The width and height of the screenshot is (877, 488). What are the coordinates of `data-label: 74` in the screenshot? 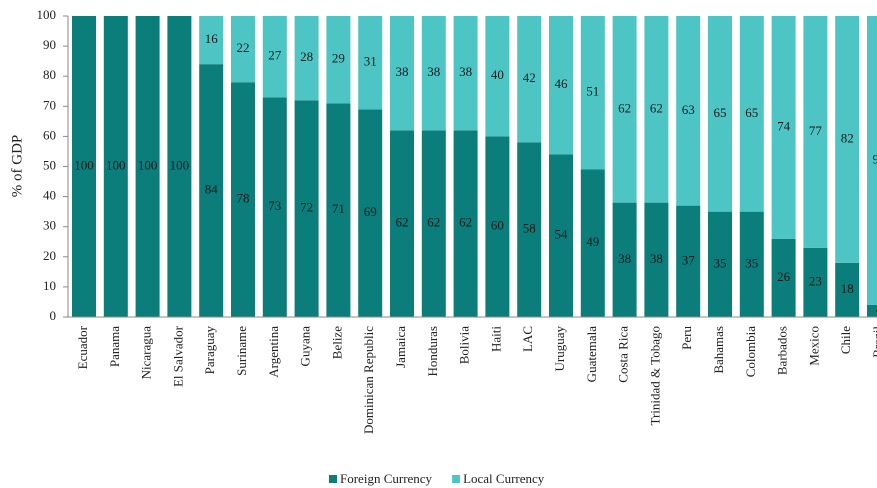 It's located at (784, 125).